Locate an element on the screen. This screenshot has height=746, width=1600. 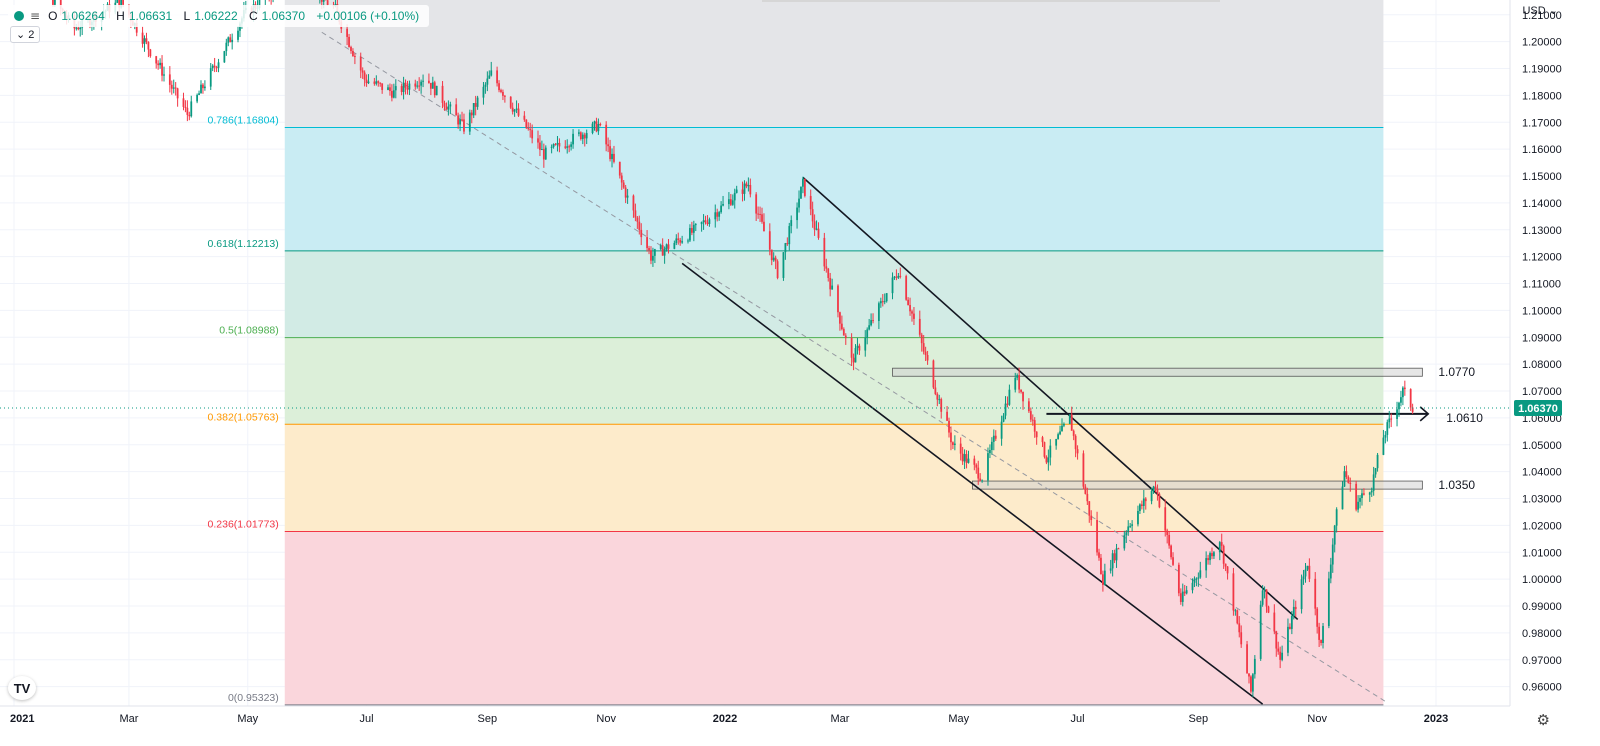
currency-menu: USD ⌄ is located at coordinates (1540, 10).